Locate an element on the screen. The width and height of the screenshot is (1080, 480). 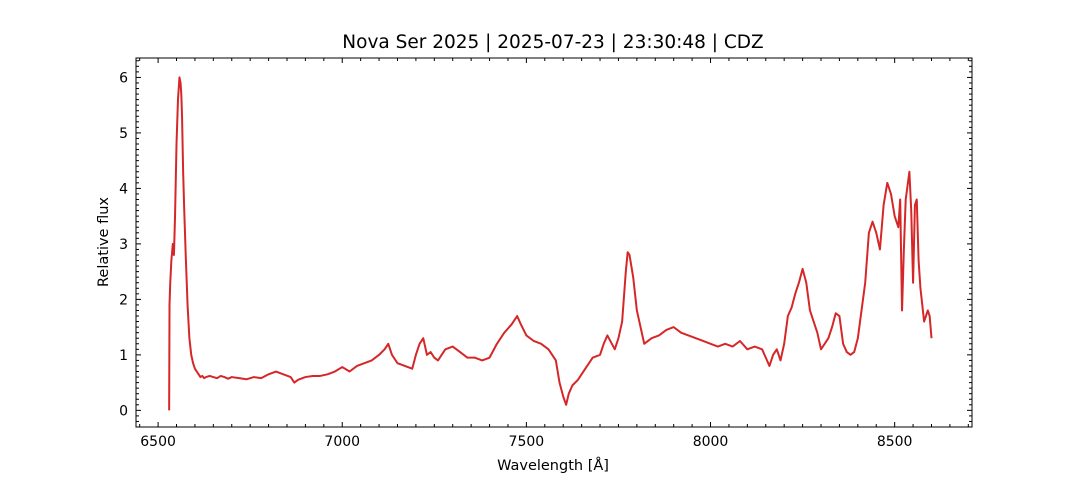
x-tick-label: 8500 is located at coordinates (895, 442).